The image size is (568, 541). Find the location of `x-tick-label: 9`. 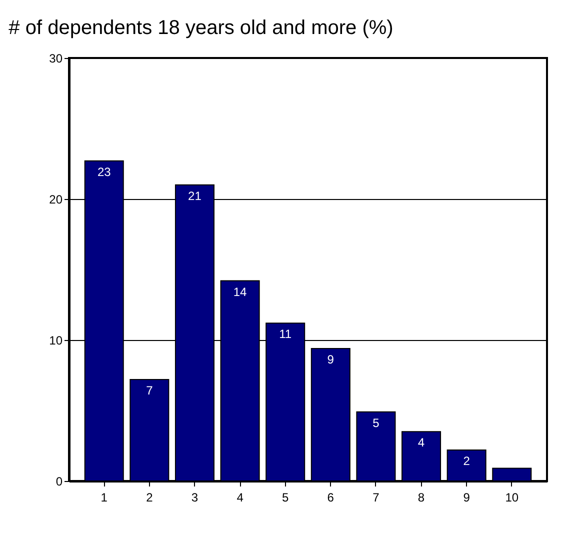

x-tick-label: 9 is located at coordinates (466, 497).